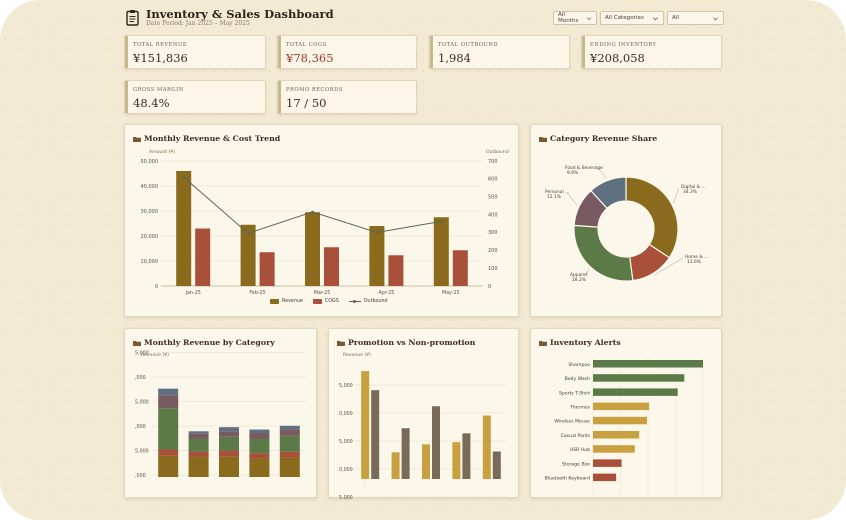  I want to click on alert-item-label: Body Wash, so click(578, 379).